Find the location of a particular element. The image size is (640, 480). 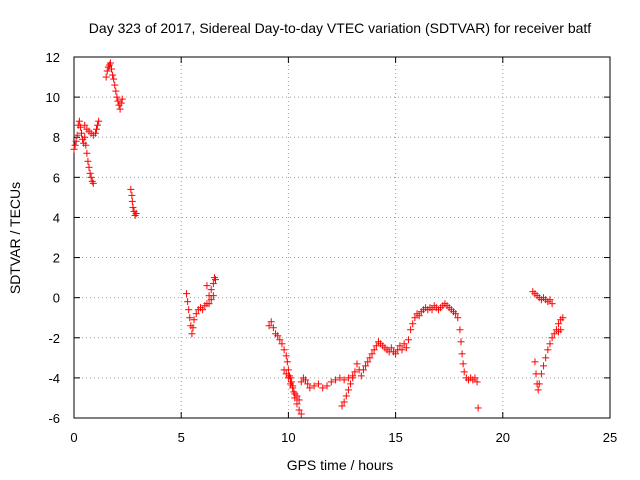

y-tick-label: -2 is located at coordinates (54, 338).